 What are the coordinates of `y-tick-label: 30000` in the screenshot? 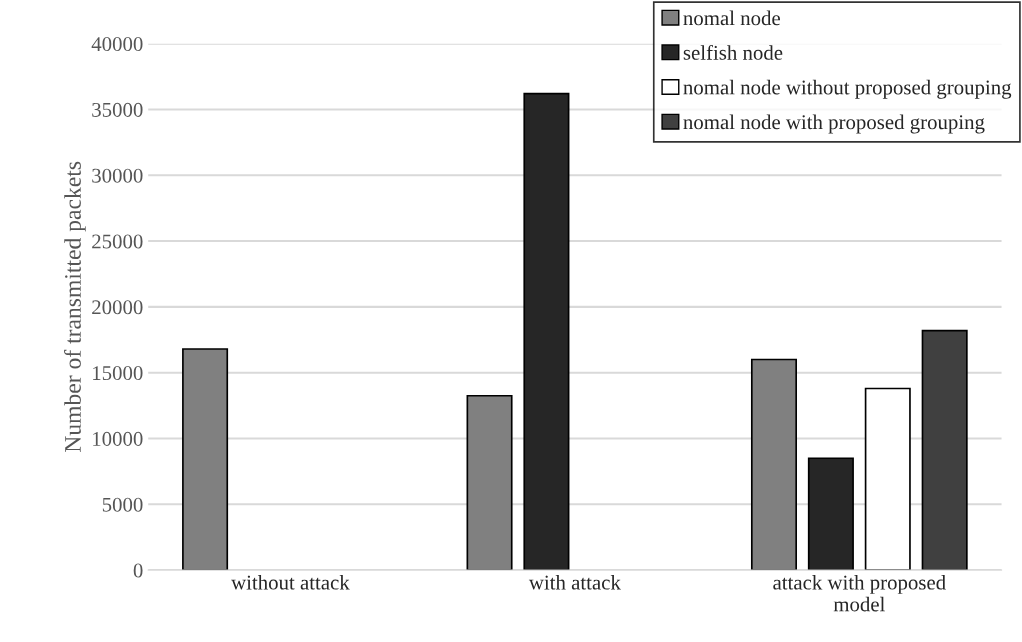 It's located at (117, 175).